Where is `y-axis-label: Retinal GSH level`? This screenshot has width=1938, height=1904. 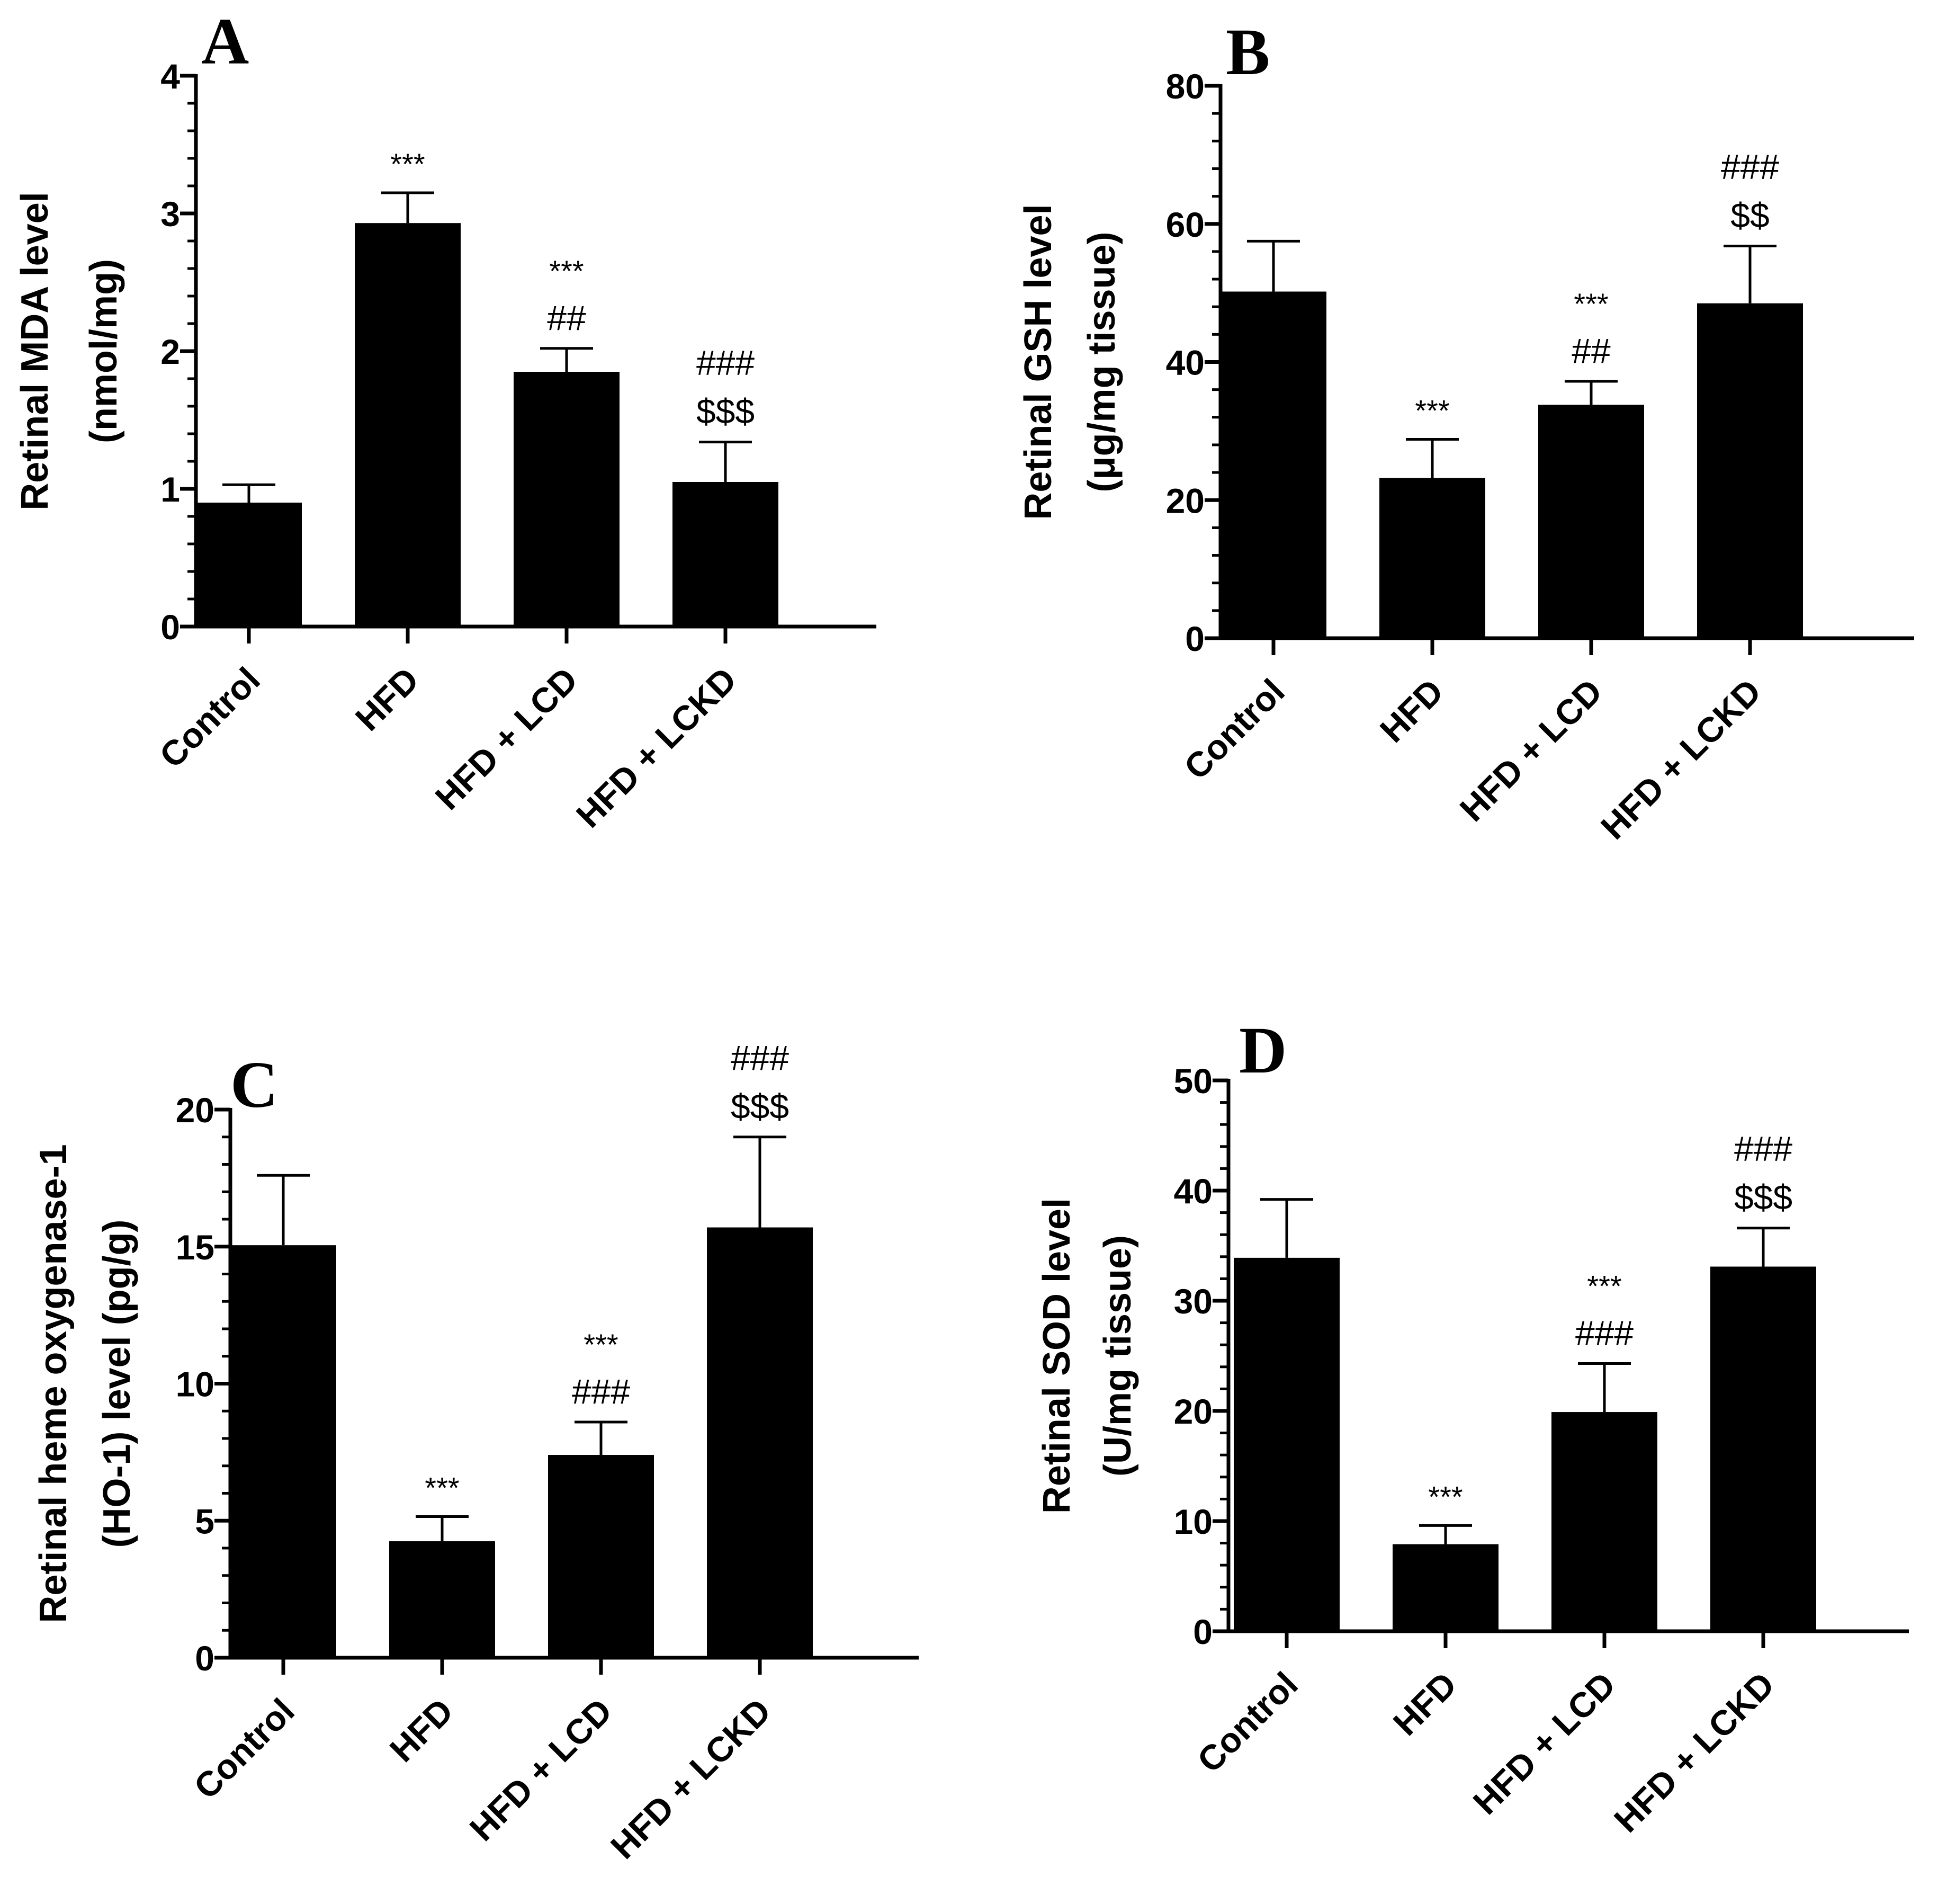 y-axis-label: Retinal GSH level is located at coordinates (1038, 362).